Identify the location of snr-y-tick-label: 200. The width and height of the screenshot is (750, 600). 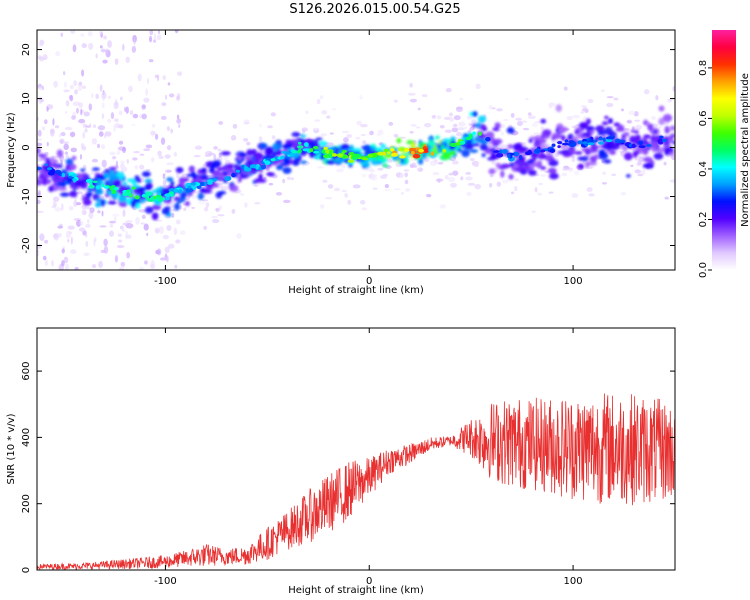
(26, 503).